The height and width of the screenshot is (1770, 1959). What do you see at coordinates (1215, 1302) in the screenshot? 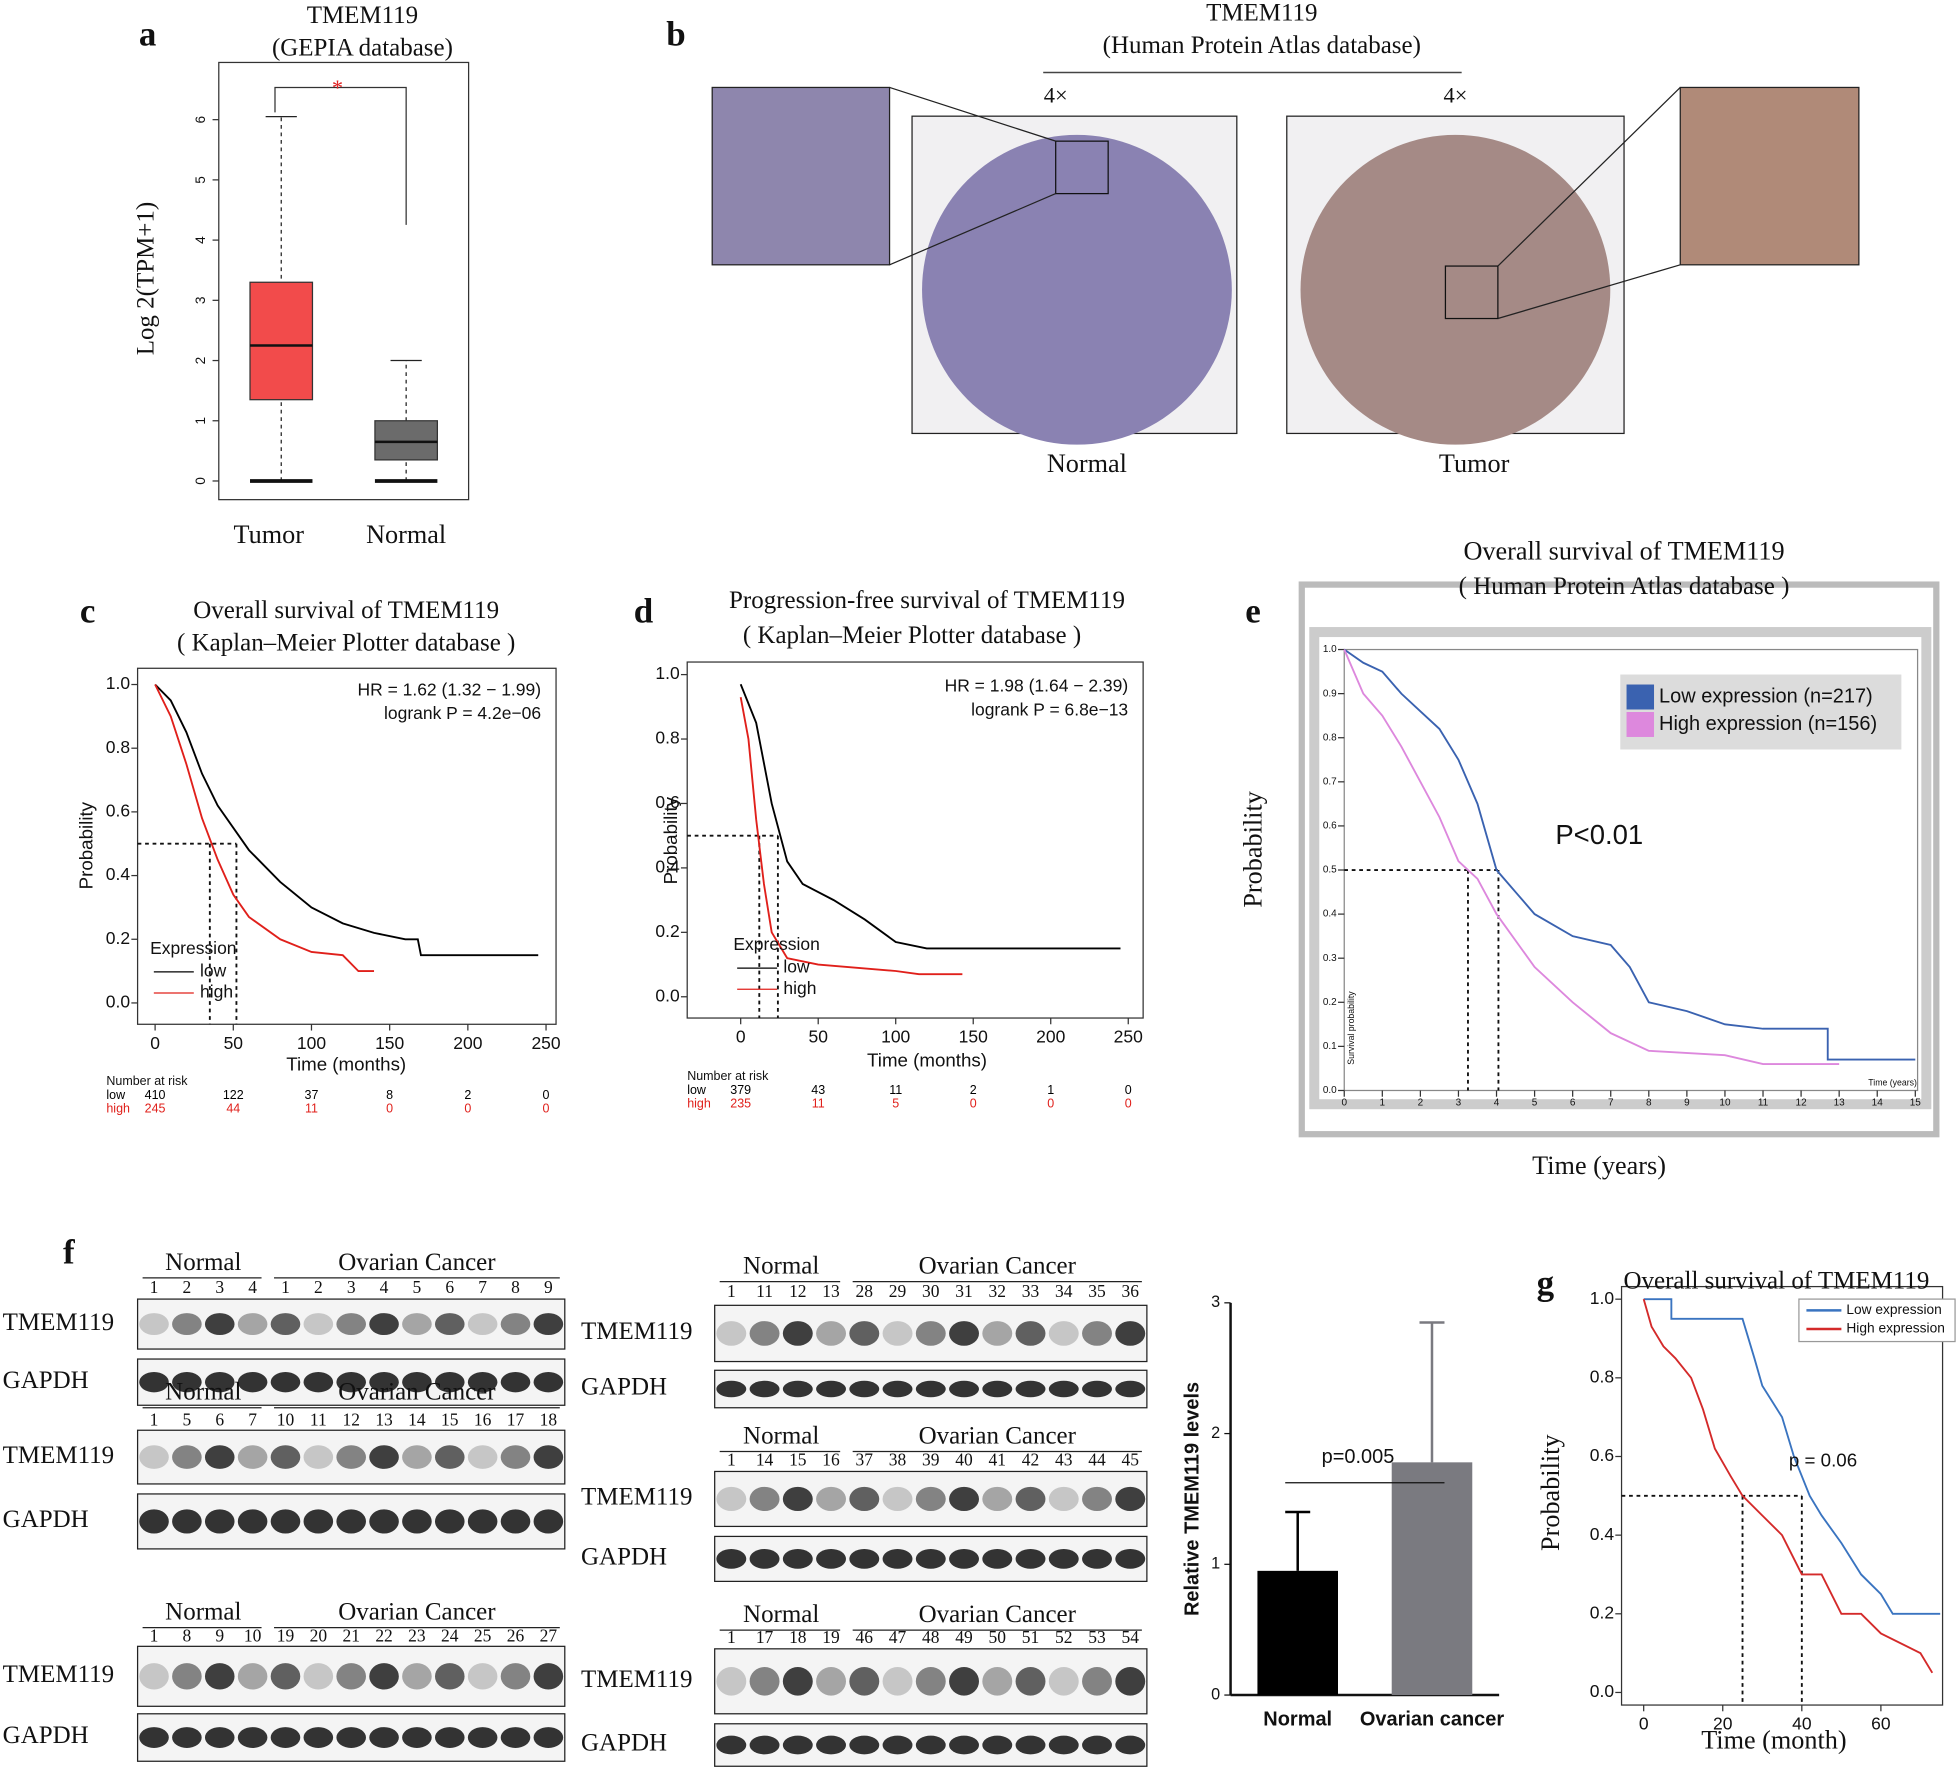
I see `y-tick-label: 3` at bounding box center [1215, 1302].